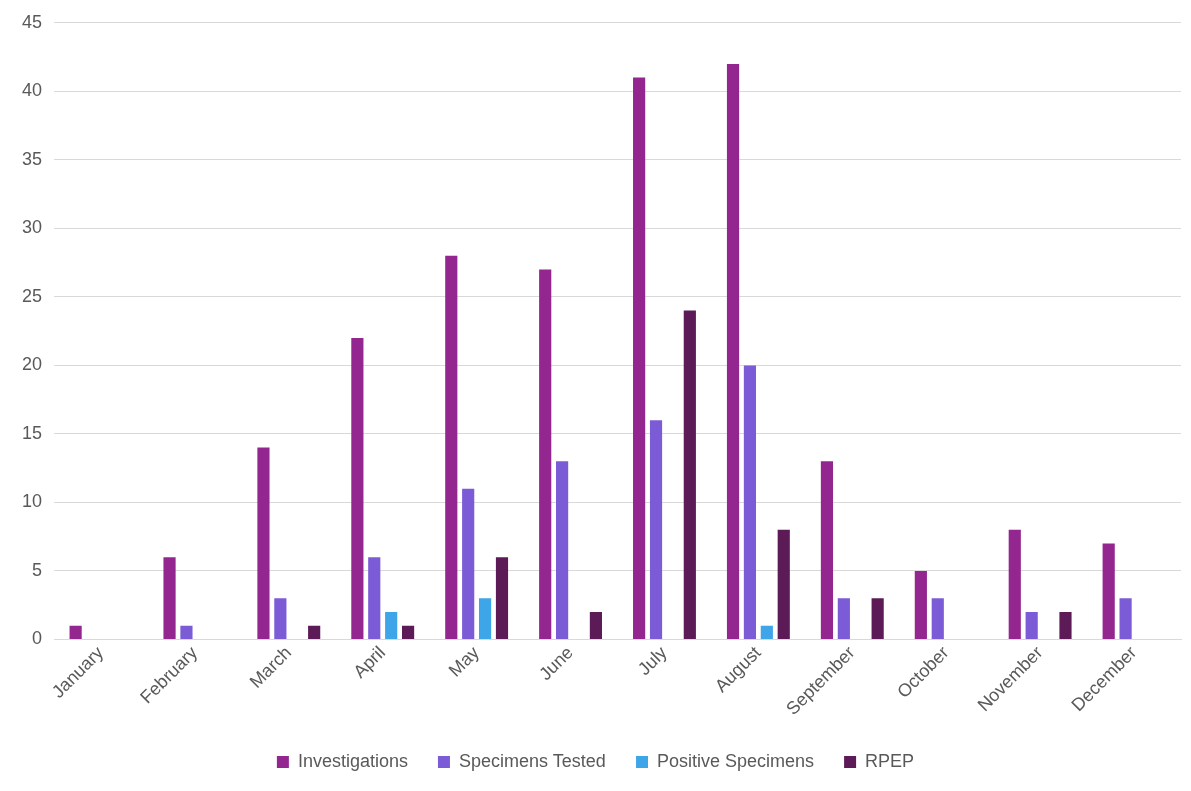 Image resolution: width=1191 pixels, height=791 pixels. What do you see at coordinates (32, 227) in the screenshot?
I see `y-tick-label: 30` at bounding box center [32, 227].